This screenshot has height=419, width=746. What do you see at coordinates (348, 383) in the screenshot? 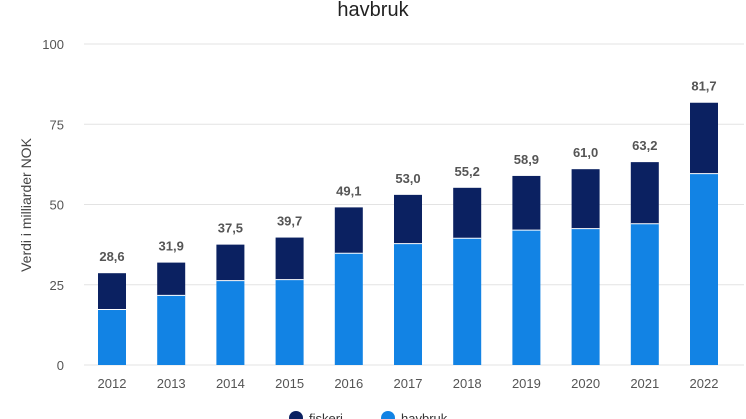
I see `x-tick-label: 2016` at bounding box center [348, 383].